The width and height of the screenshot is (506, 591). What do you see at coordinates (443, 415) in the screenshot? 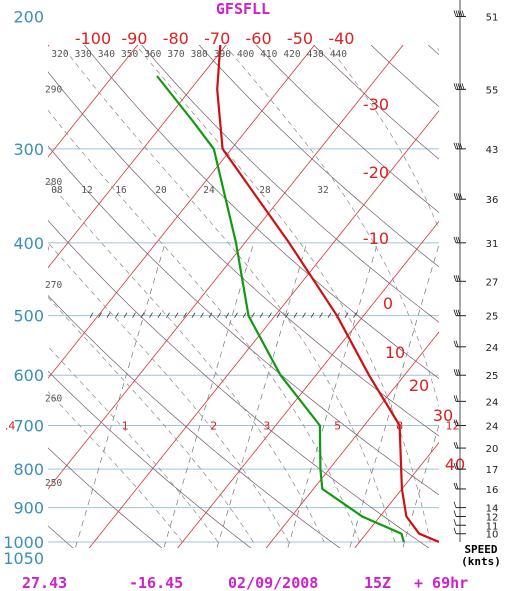
I see `temperature-right-label: 30` at bounding box center [443, 415].